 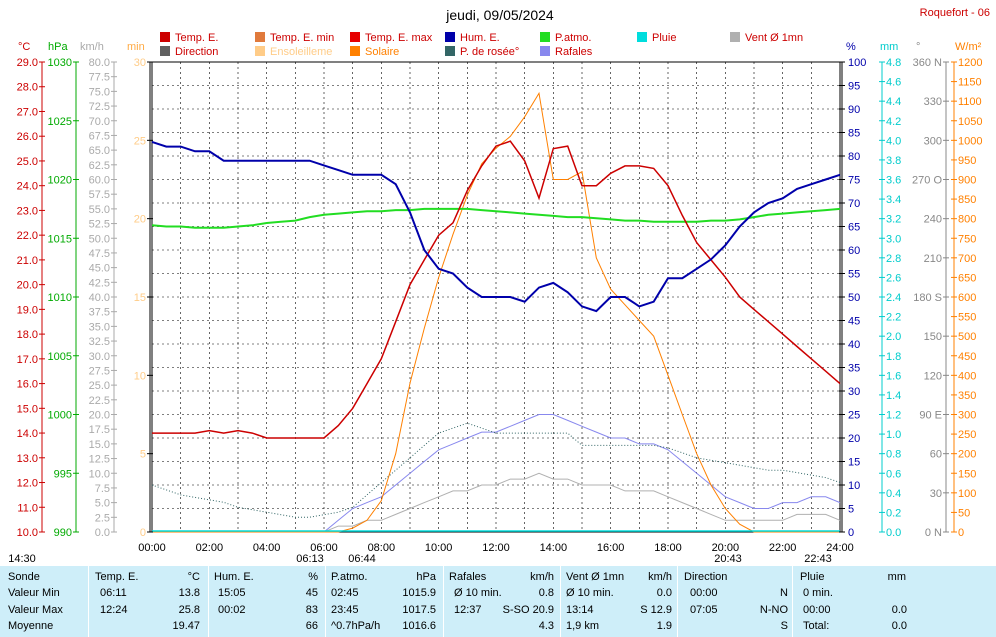 What do you see at coordinates (27, 385) in the screenshot?
I see `temp-axis-label: 16.0` at bounding box center [27, 385].